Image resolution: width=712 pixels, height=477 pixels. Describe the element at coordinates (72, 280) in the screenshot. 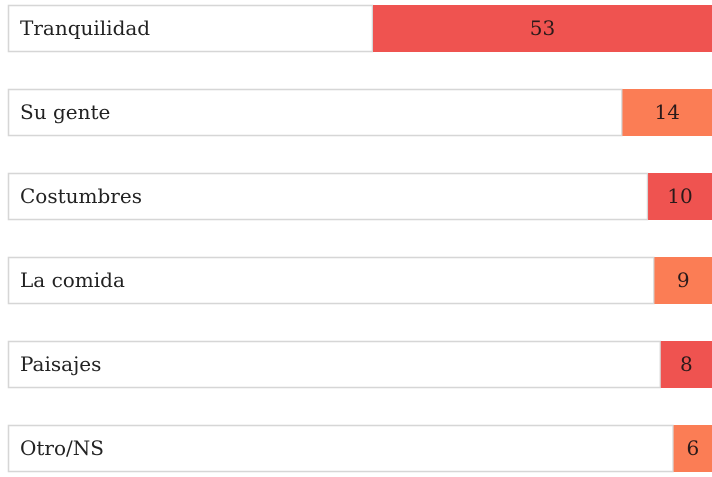

I see `category-label: La comida` at that location.